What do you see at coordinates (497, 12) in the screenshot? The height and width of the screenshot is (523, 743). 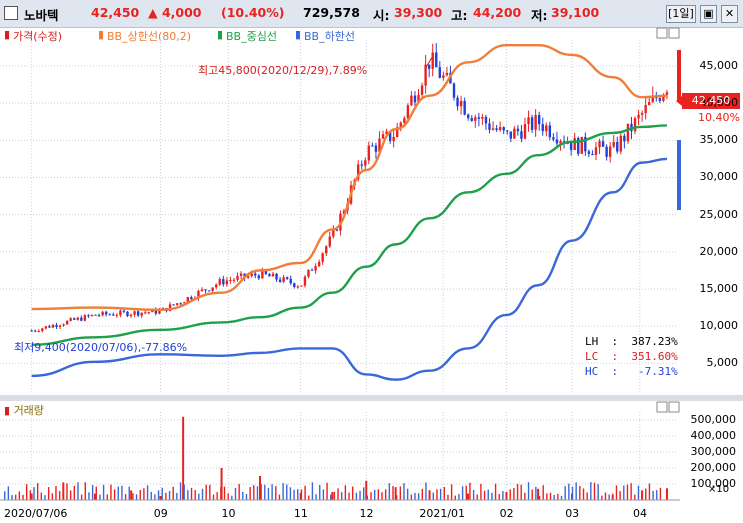 I see `high-price: 44,200` at bounding box center [497, 12].